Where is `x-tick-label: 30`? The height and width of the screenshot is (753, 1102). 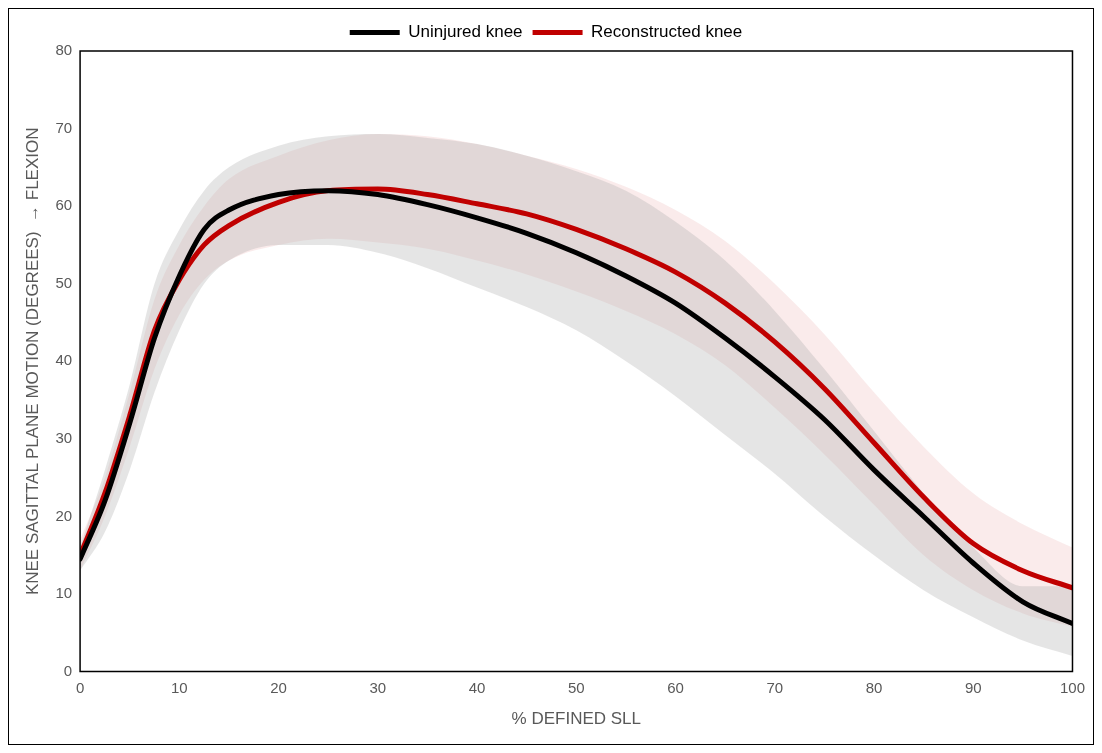 x-tick-label: 30 is located at coordinates (378, 687).